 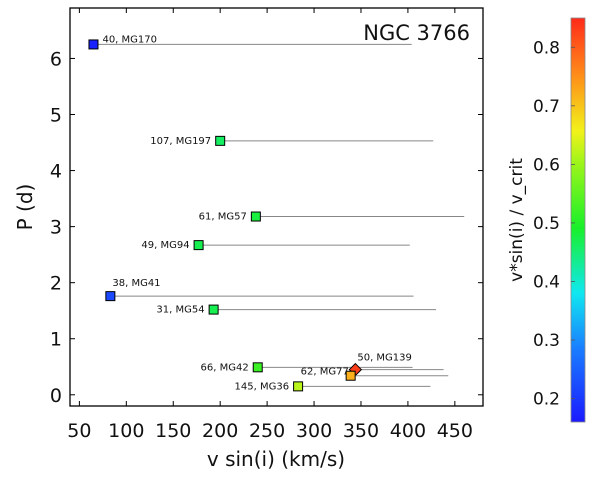 What do you see at coordinates (455, 431) in the screenshot?
I see `x-tick-label: 450` at bounding box center [455, 431].